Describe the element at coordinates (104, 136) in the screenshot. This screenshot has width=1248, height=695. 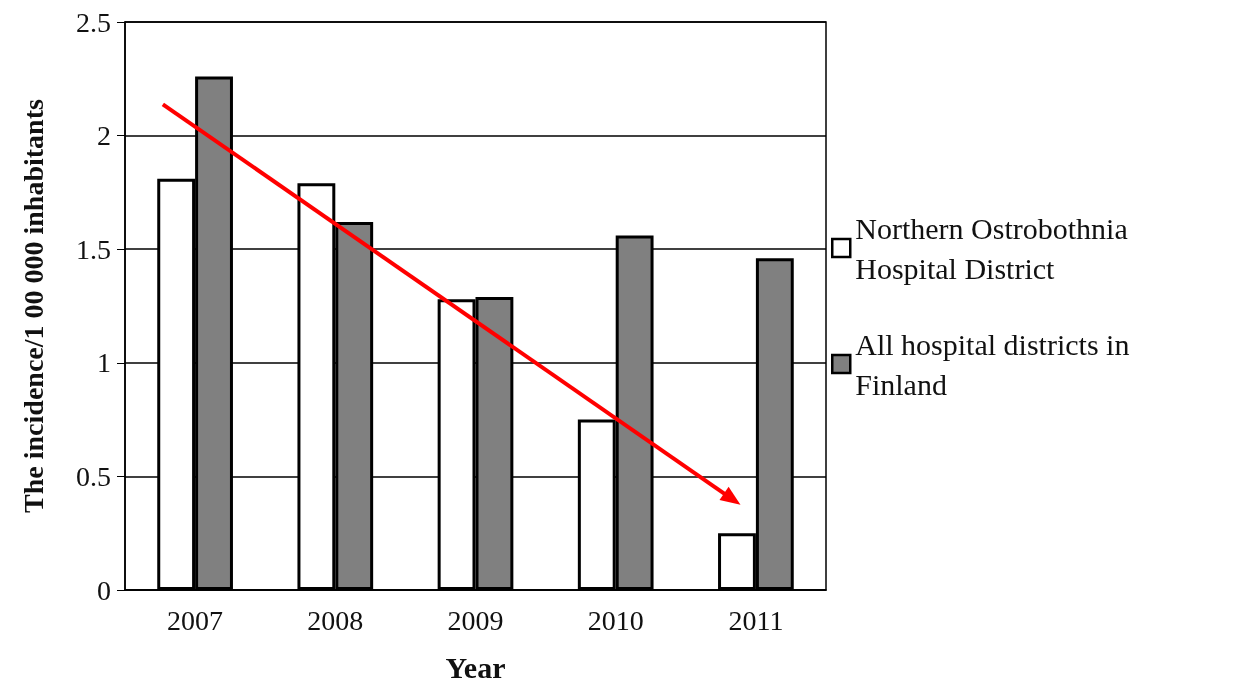
I see `y-tick-label: 2` at that location.